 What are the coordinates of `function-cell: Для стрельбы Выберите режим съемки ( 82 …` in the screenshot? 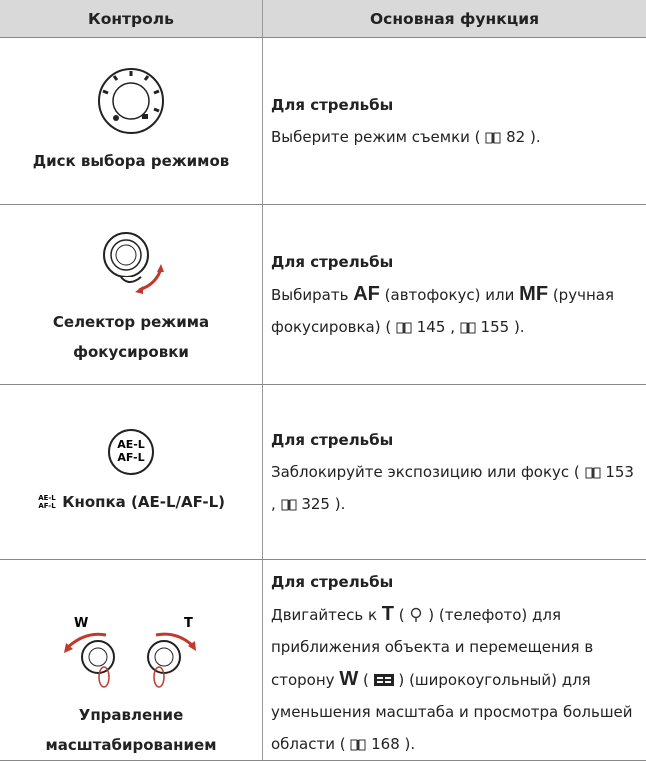 It's located at (454, 121).